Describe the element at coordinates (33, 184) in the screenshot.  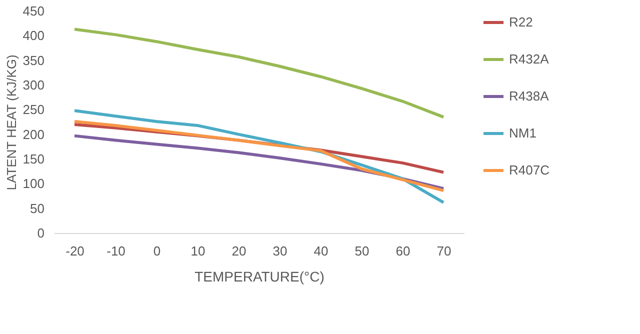
I see `y-tick-label: 100` at that location.